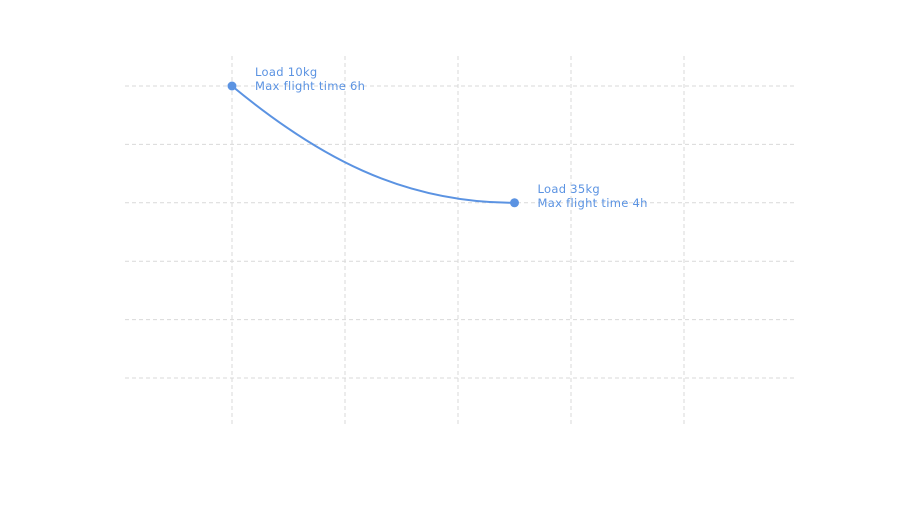 The width and height of the screenshot is (911, 505). Describe the element at coordinates (310, 86) in the screenshot. I see `data-label-0-1: Max flight time 6h` at that location.